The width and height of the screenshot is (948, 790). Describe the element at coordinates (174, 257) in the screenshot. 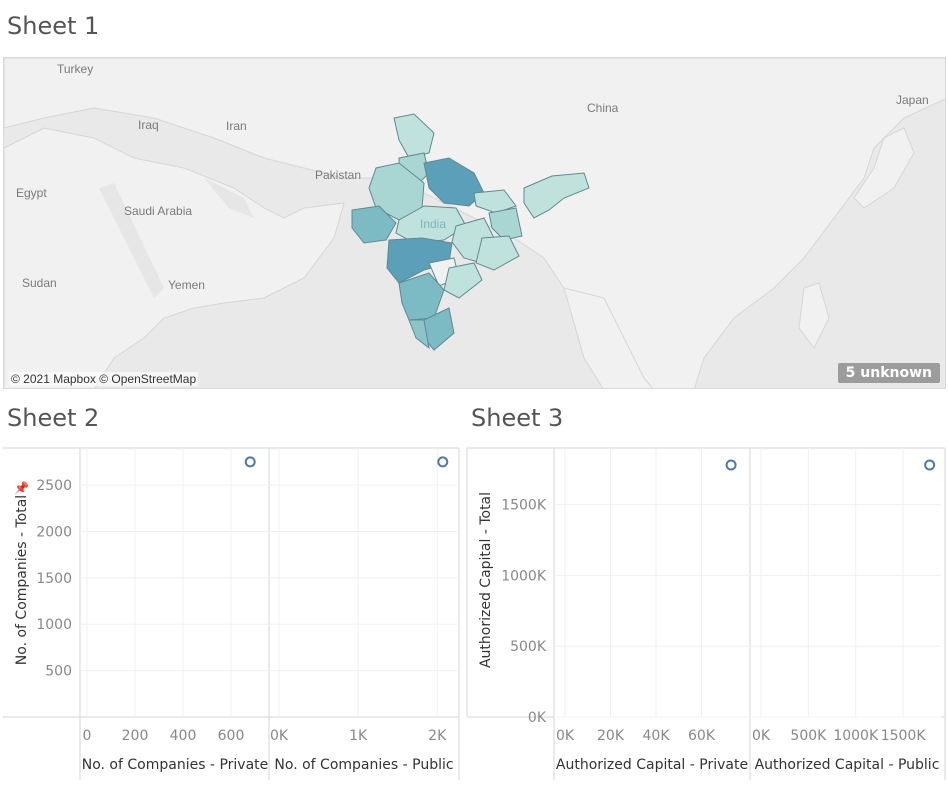

I see `landmass-africa-arabia` at that location.